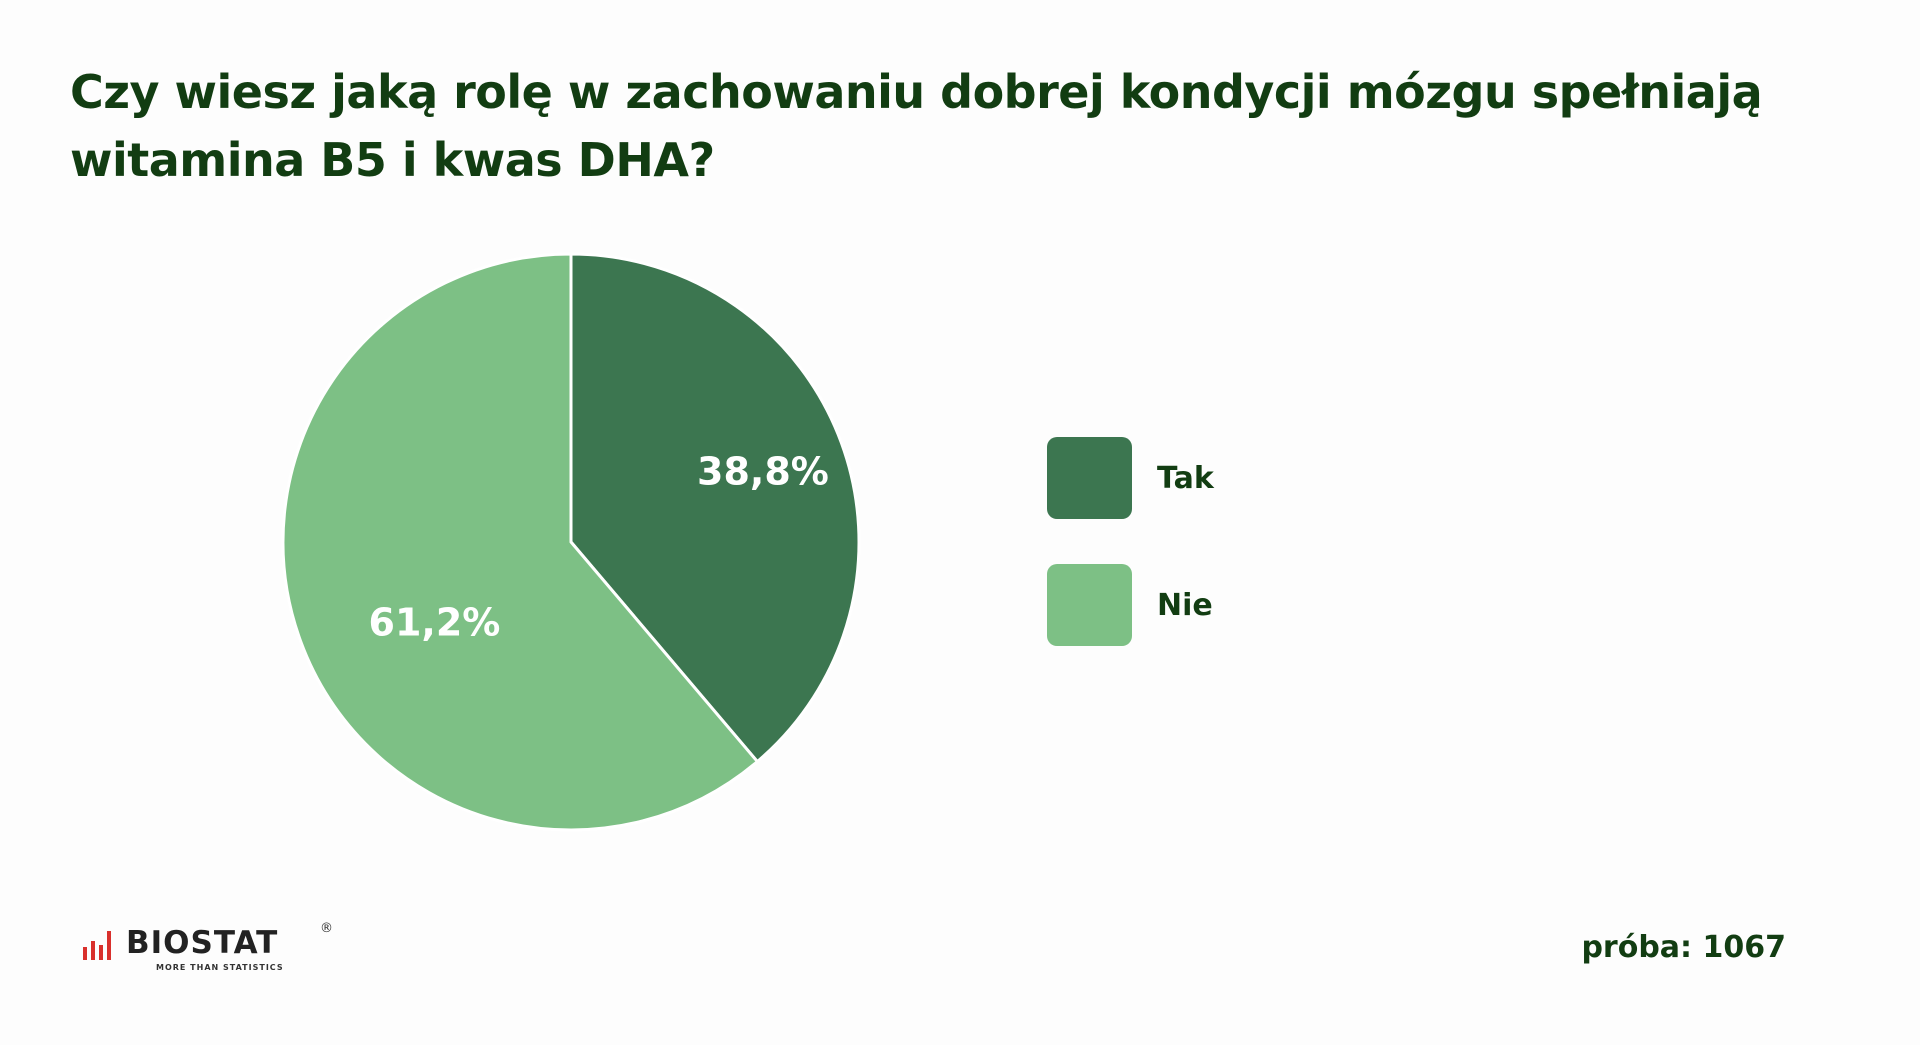 This screenshot has height=1045, width=1920. What do you see at coordinates (1089, 478) in the screenshot?
I see `legend-swatch-tak` at bounding box center [1089, 478].